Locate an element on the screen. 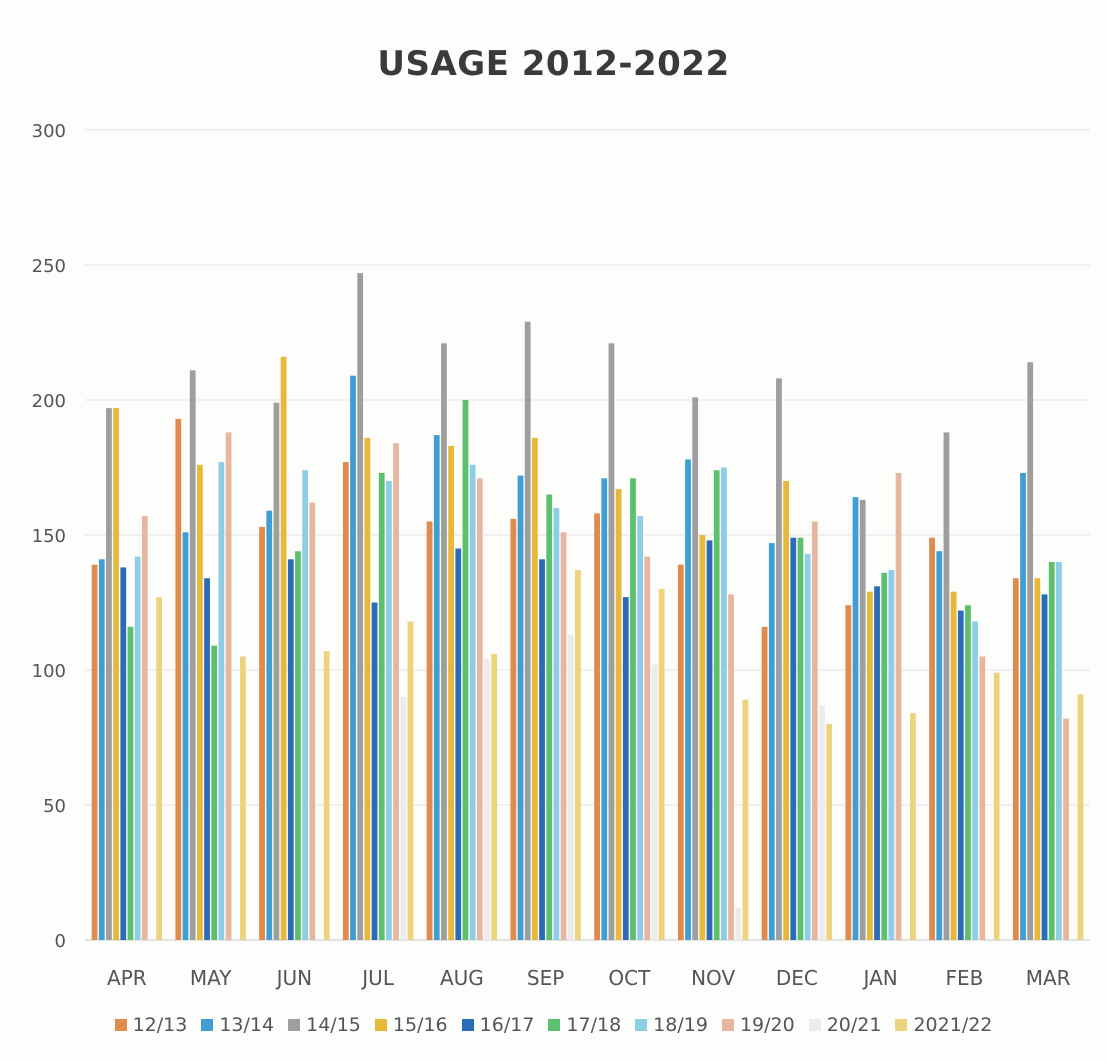 This screenshot has height=1062, width=1107. chart-title: USAGE 2012-2022 is located at coordinates (553, 64).